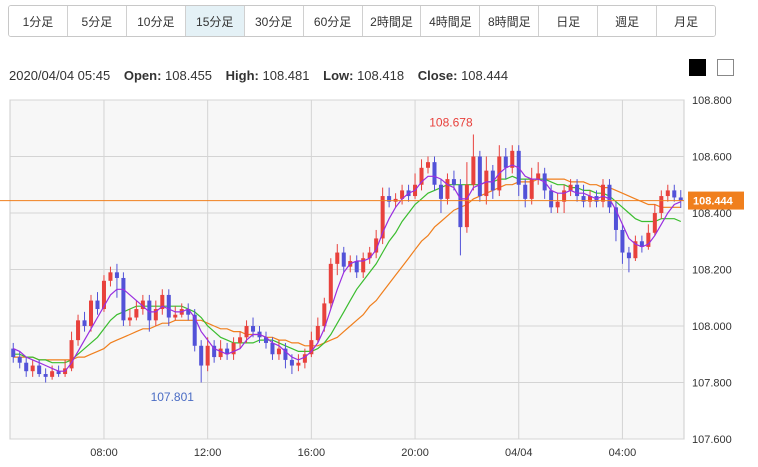 The image size is (758, 467). Describe the element at coordinates (173, 397) in the screenshot. I see `low-annotation: 107.801` at that location.